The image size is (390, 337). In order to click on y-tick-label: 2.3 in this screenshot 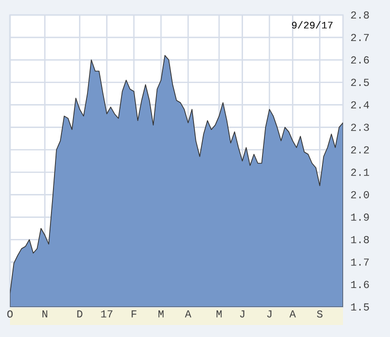, I will do `click(360, 127)`.